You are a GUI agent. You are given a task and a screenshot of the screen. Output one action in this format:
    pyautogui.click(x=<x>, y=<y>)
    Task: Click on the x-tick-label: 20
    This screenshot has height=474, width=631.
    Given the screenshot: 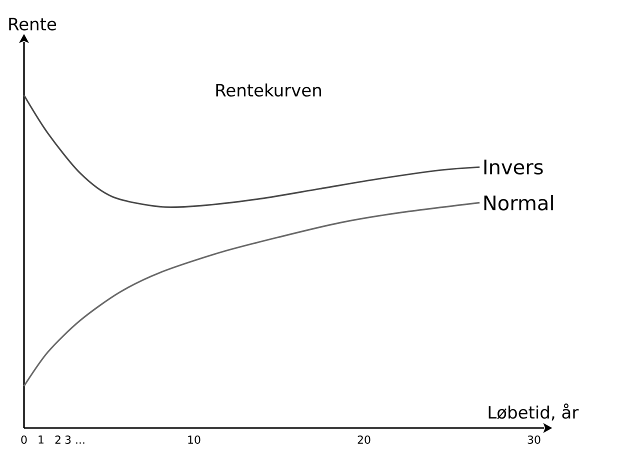 What is the action you would take?
    pyautogui.click(x=364, y=440)
    